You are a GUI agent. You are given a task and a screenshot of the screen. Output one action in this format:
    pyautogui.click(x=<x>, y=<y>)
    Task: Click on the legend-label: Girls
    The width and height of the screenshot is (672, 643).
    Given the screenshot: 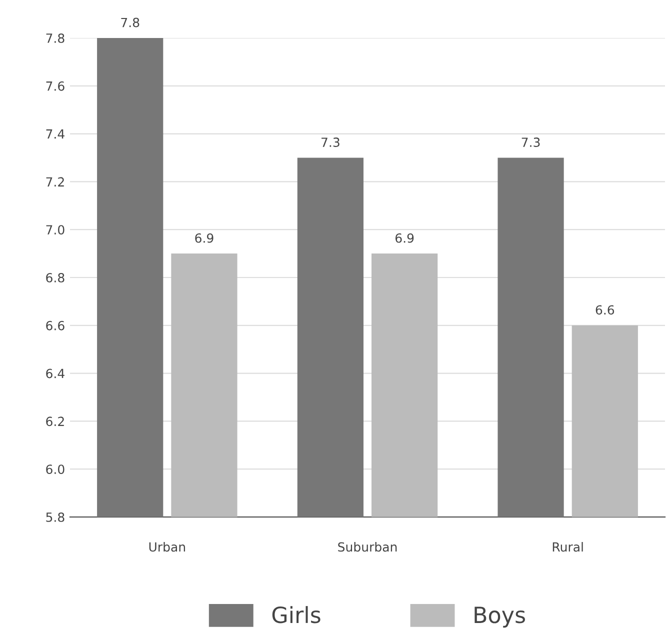 What is the action you would take?
    pyautogui.click(x=296, y=615)
    